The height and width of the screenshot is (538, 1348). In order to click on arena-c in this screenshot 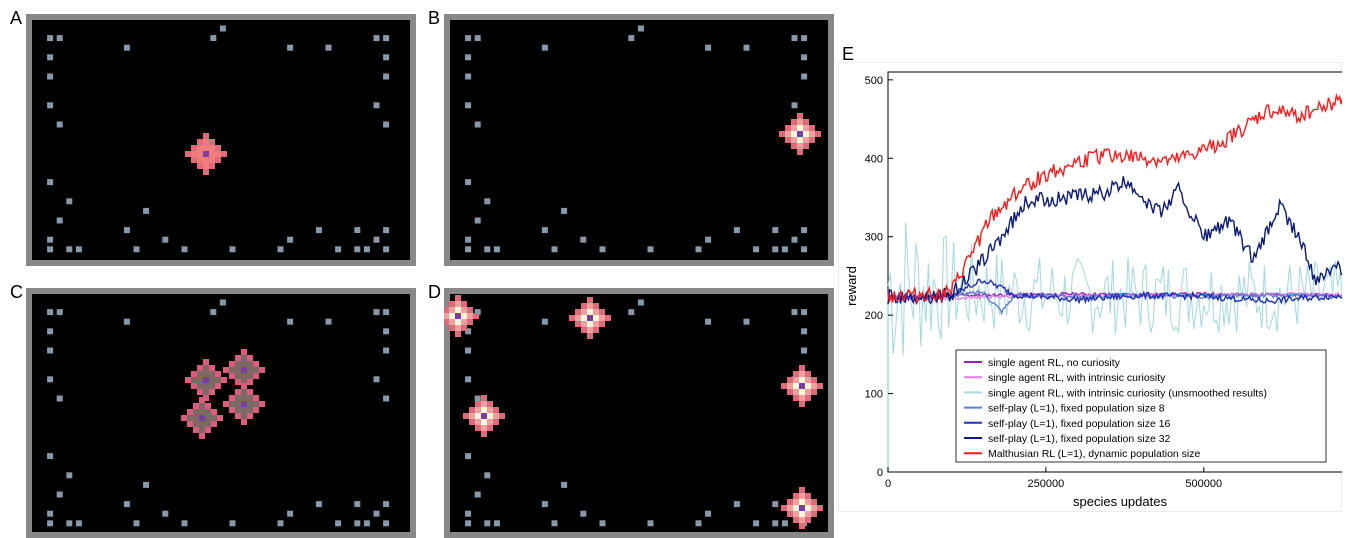, I will do `click(221, 413)`.